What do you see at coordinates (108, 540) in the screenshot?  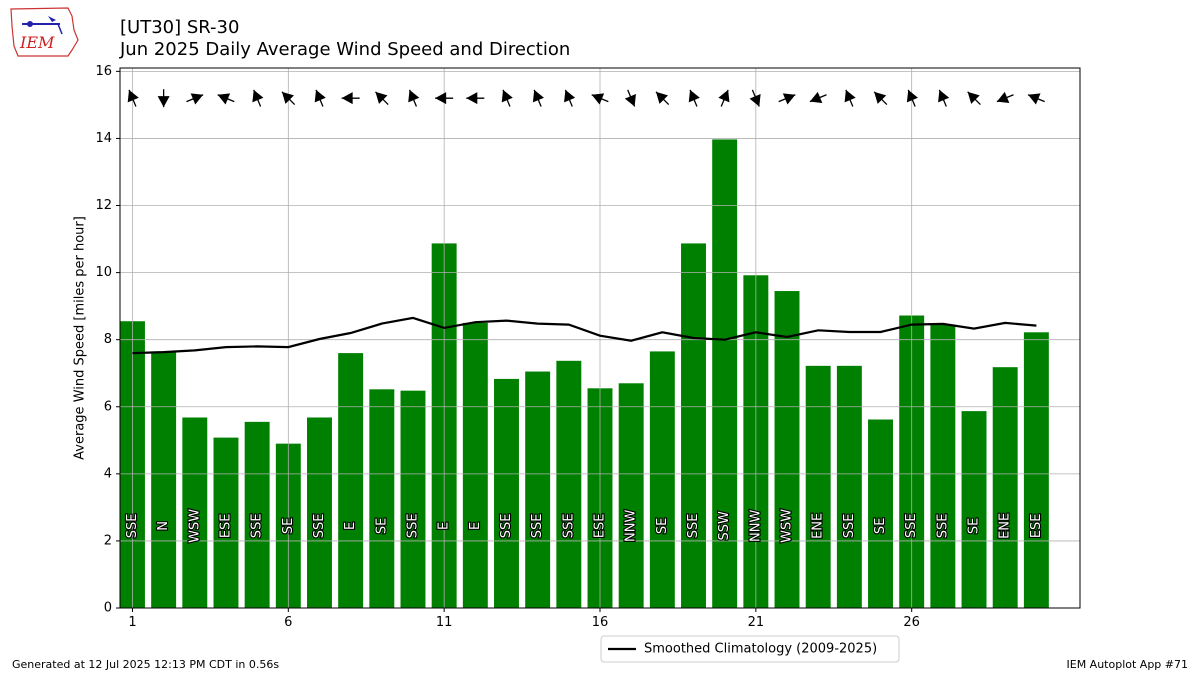 I see `y-tick-label: 2` at bounding box center [108, 540].